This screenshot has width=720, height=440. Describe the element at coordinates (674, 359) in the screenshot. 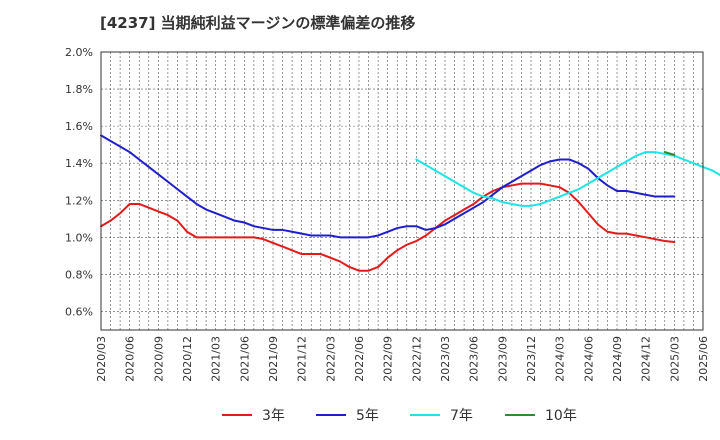

I see `x-tick-label: 2025/03` at that location.